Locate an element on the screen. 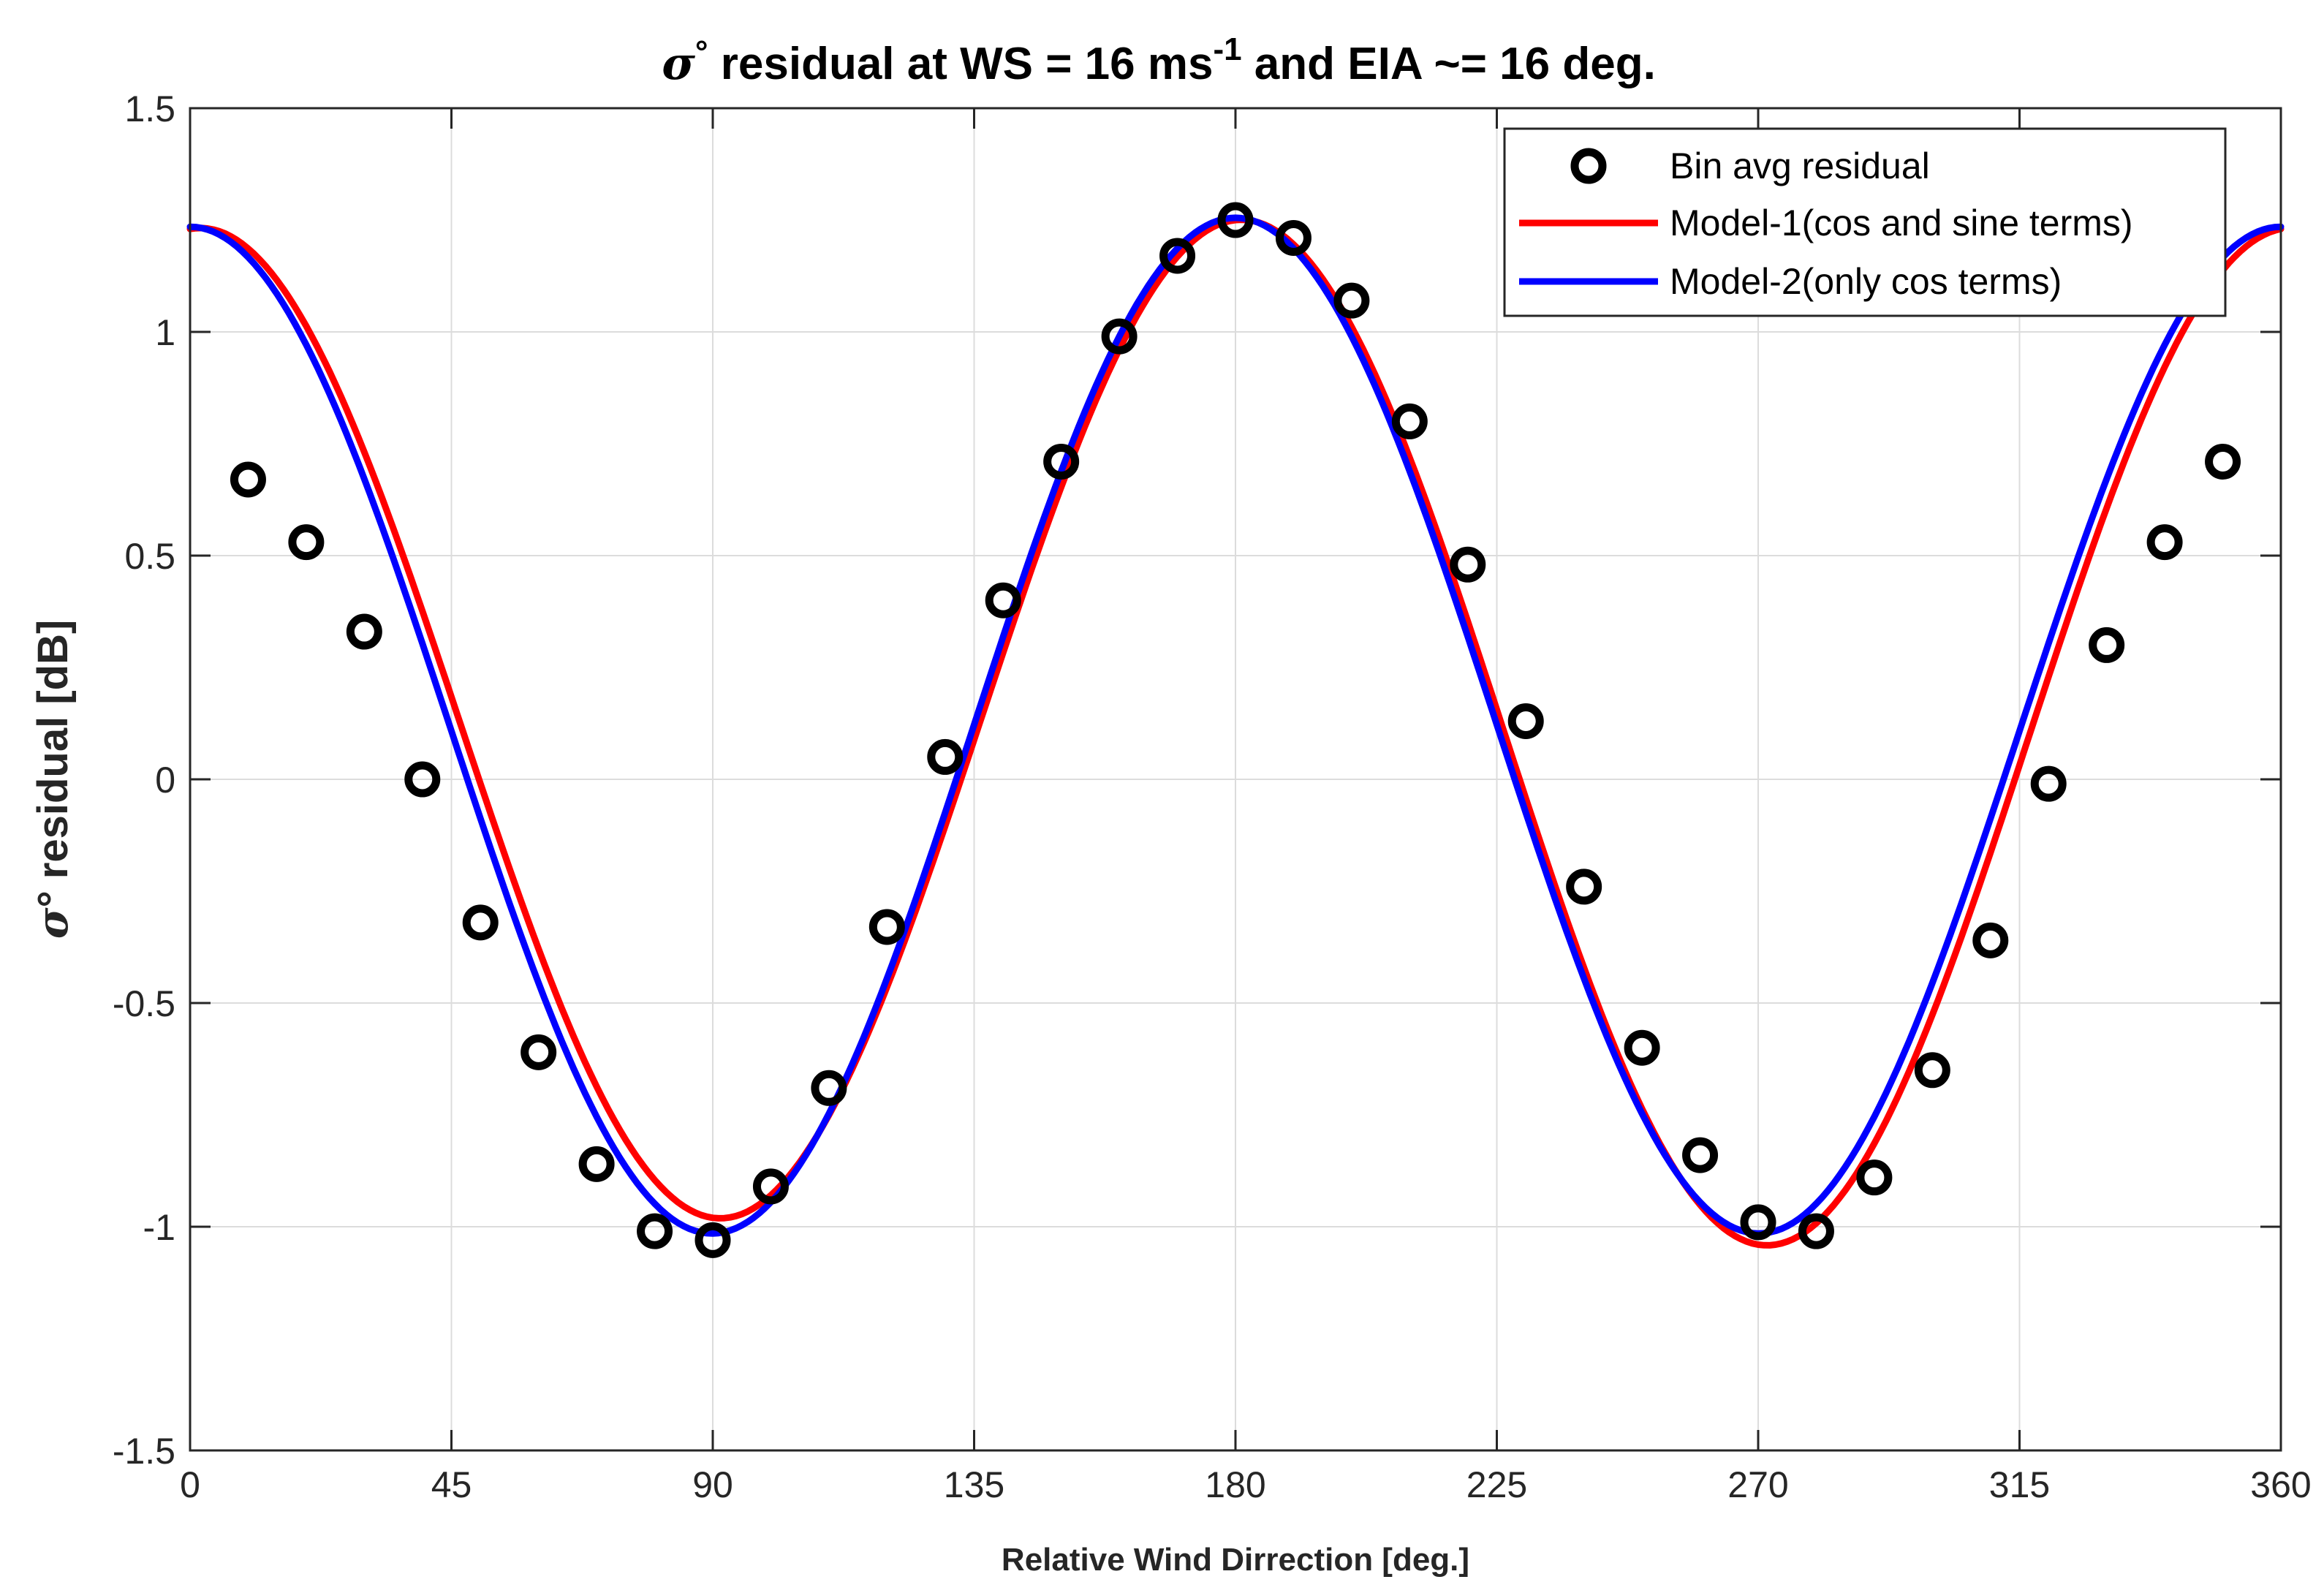 This screenshot has height=1593, width=2324. y-tick-label: 0 is located at coordinates (165, 780).